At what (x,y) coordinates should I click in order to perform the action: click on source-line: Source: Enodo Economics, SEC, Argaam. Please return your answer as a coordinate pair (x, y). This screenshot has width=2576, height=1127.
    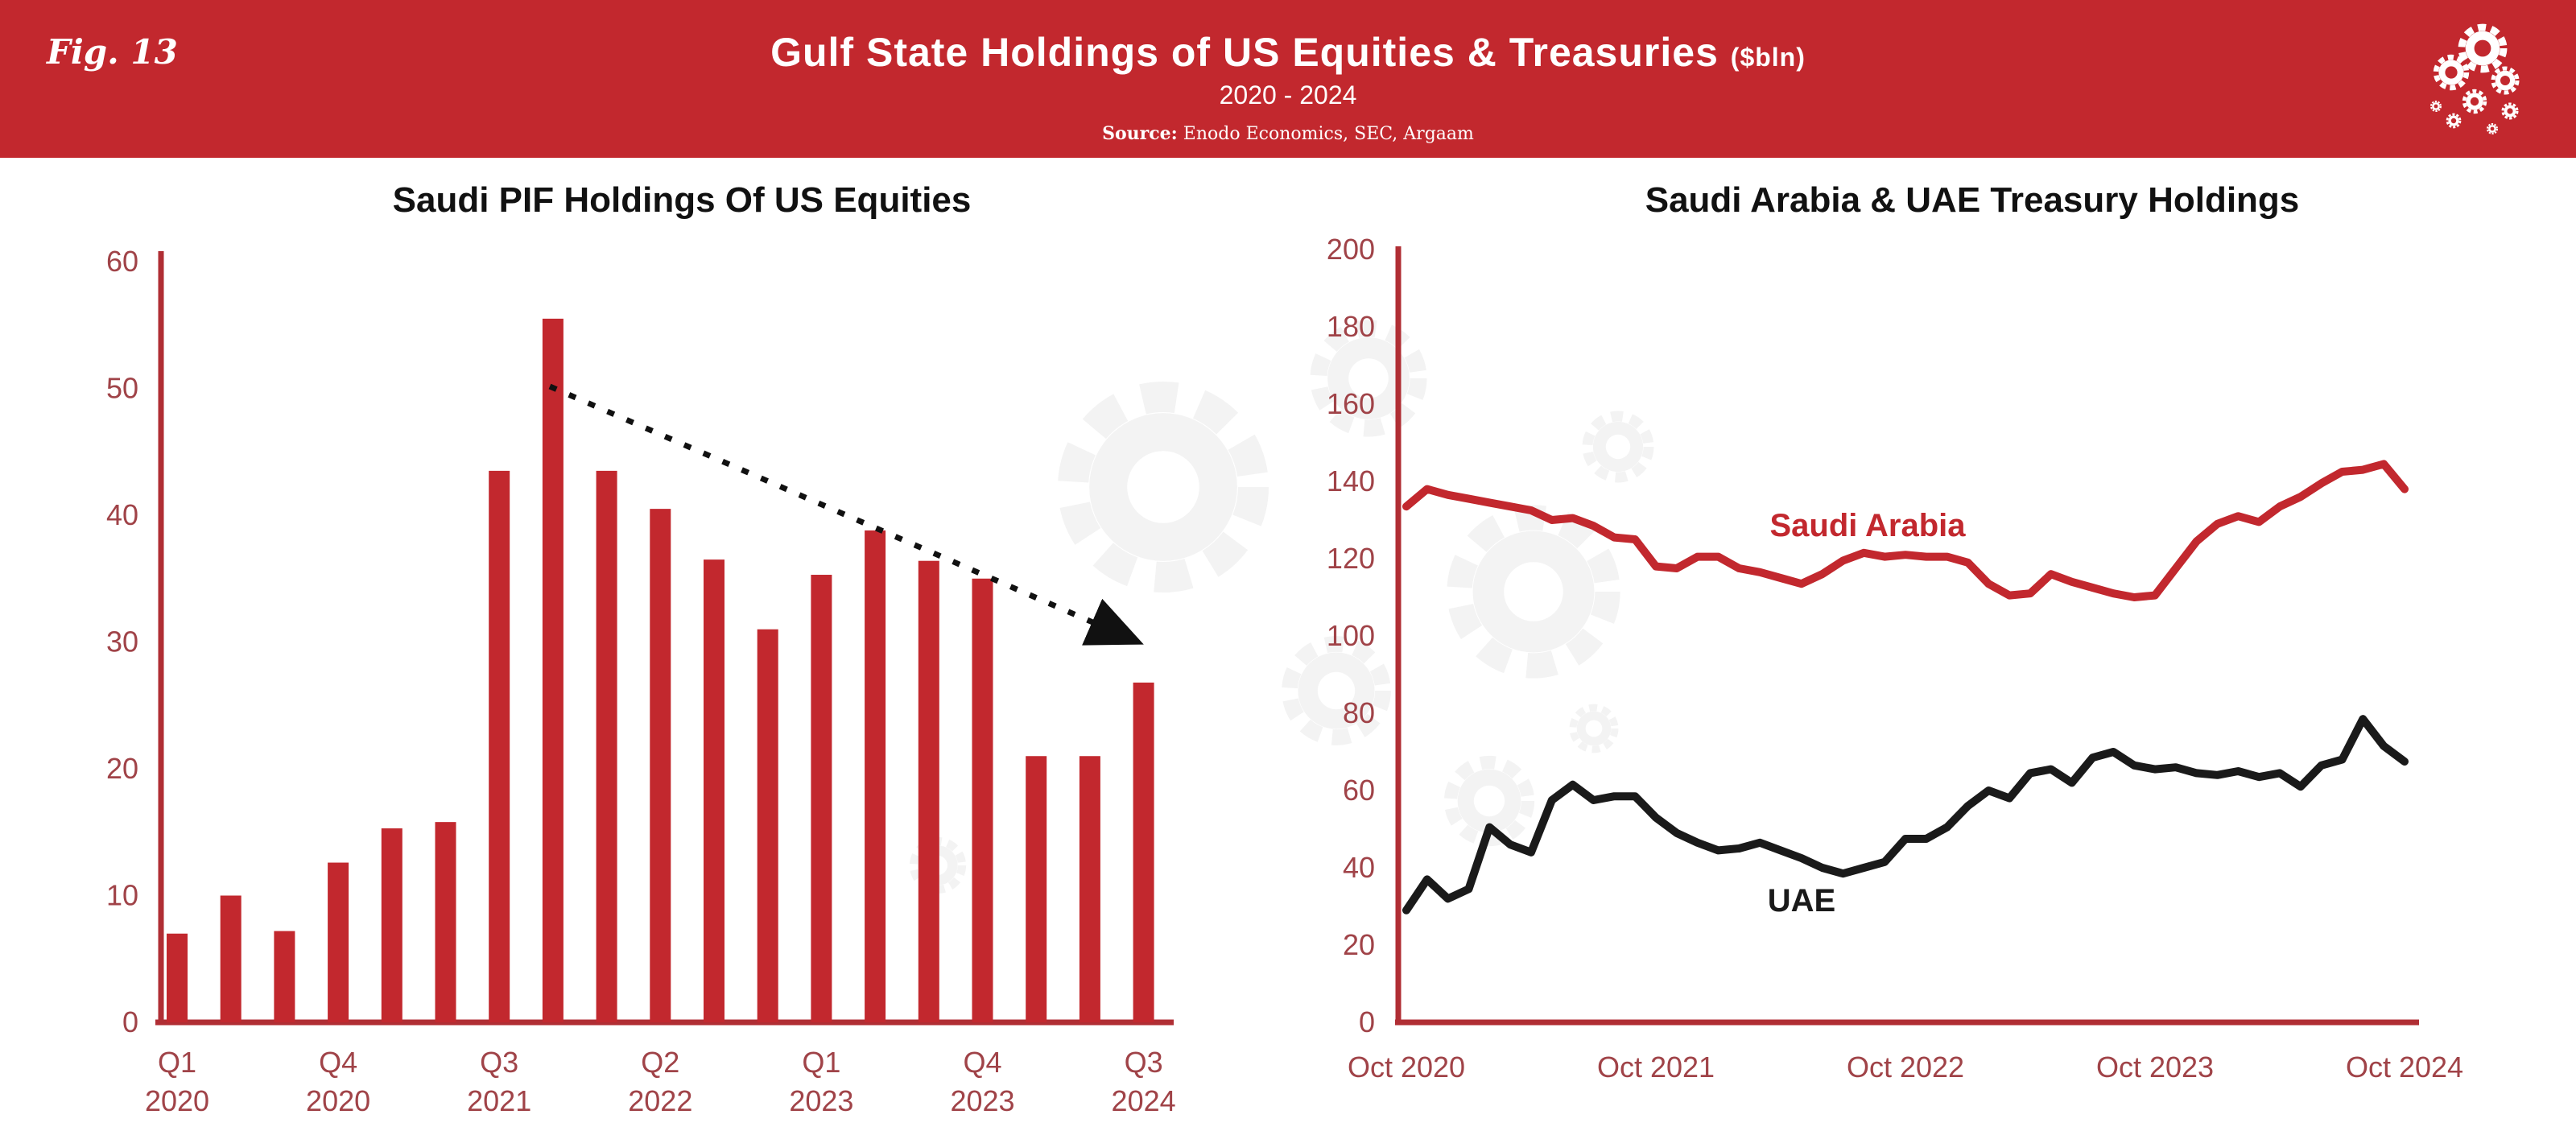
    Looking at the image, I should click on (1288, 133).